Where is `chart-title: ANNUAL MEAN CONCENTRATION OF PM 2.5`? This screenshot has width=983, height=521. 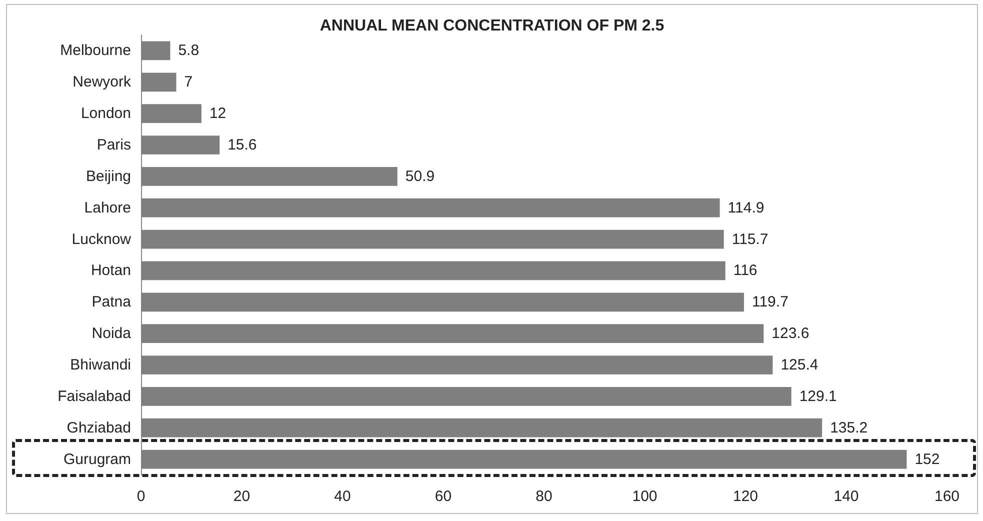
chart-title: ANNUAL MEAN CONCENTRATION OF PM 2.5 is located at coordinates (492, 26).